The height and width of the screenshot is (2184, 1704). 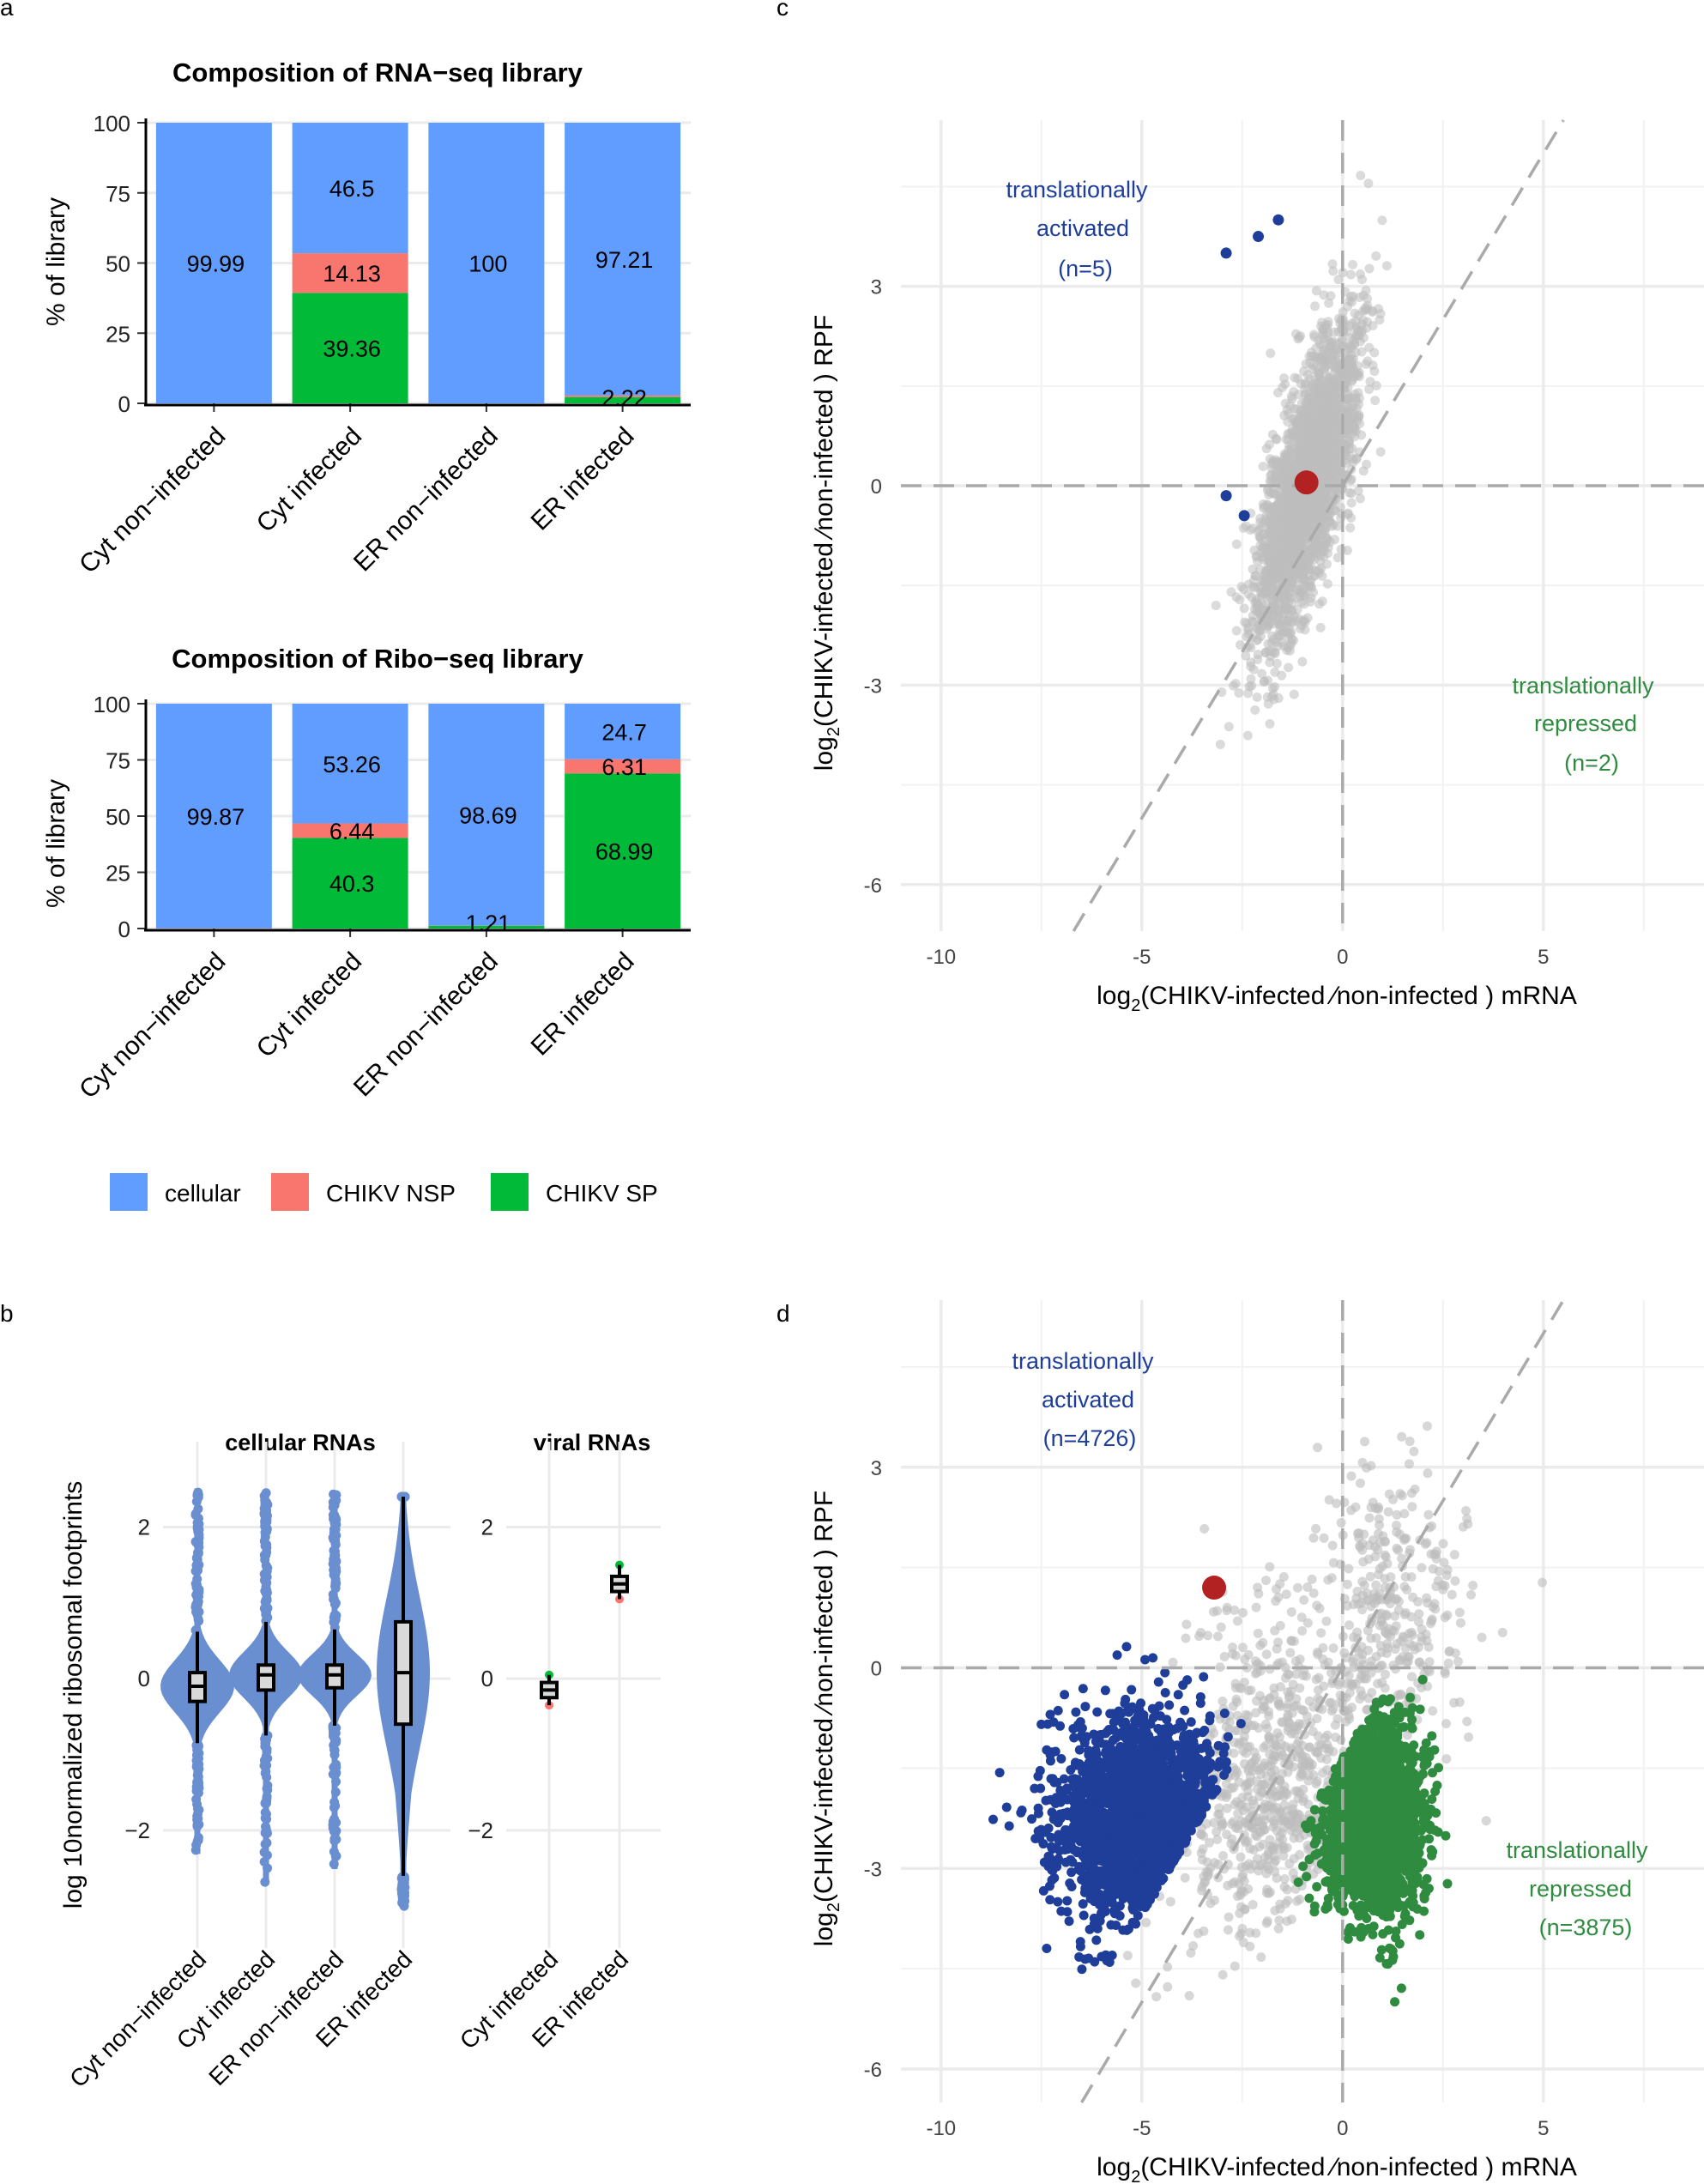 What do you see at coordinates (350, 884) in the screenshot?
I see `bar-segment` at bounding box center [350, 884].